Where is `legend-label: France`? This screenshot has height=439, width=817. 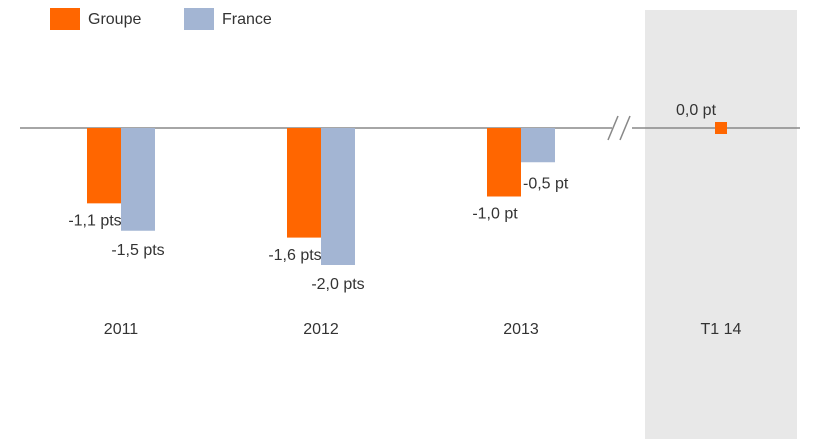 legend-label: France is located at coordinates (247, 19).